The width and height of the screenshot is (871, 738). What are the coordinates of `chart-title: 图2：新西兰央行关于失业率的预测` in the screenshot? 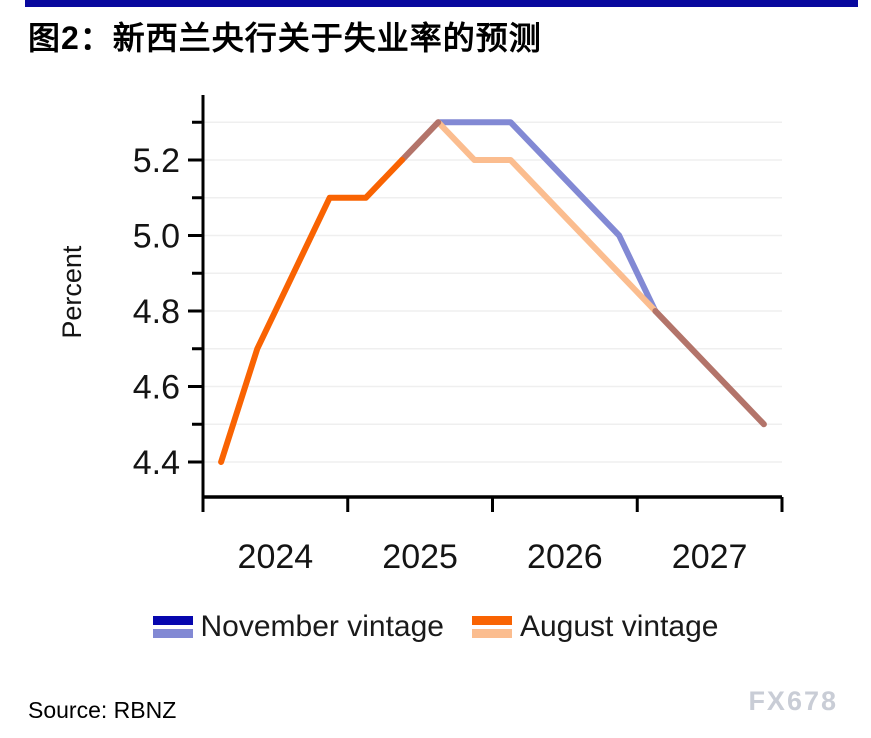 It's located at (285, 38).